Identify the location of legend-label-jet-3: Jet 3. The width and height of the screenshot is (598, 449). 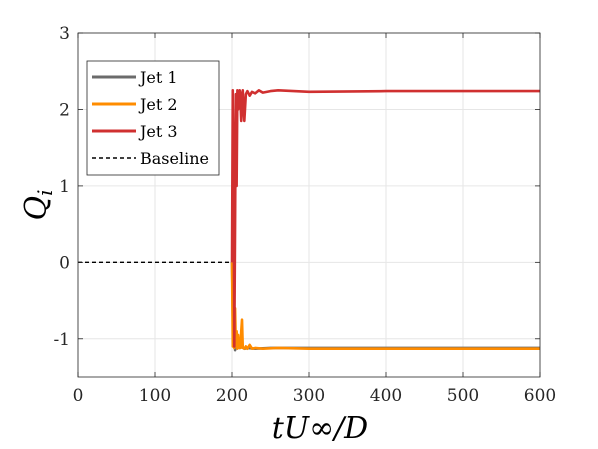
(158, 131).